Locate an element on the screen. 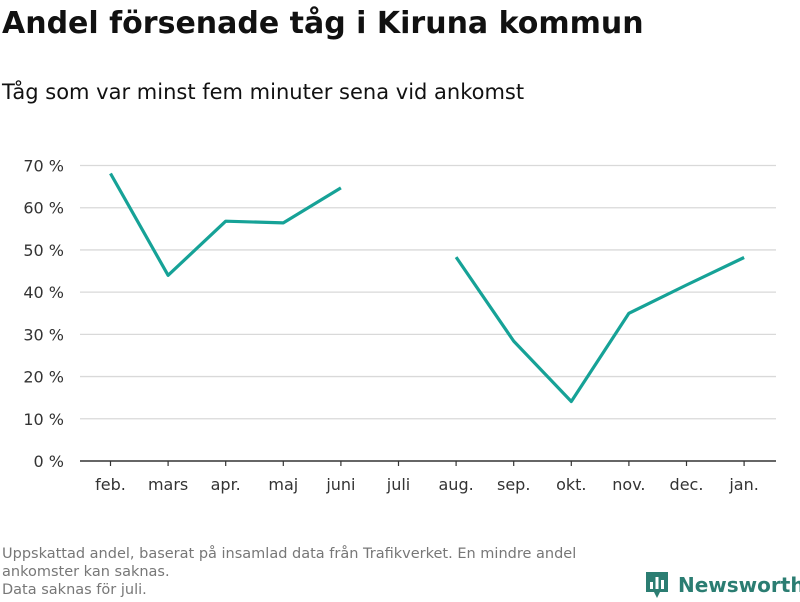 The height and width of the screenshot is (602, 800). newsworthy-logo-icon is located at coordinates (657, 585).